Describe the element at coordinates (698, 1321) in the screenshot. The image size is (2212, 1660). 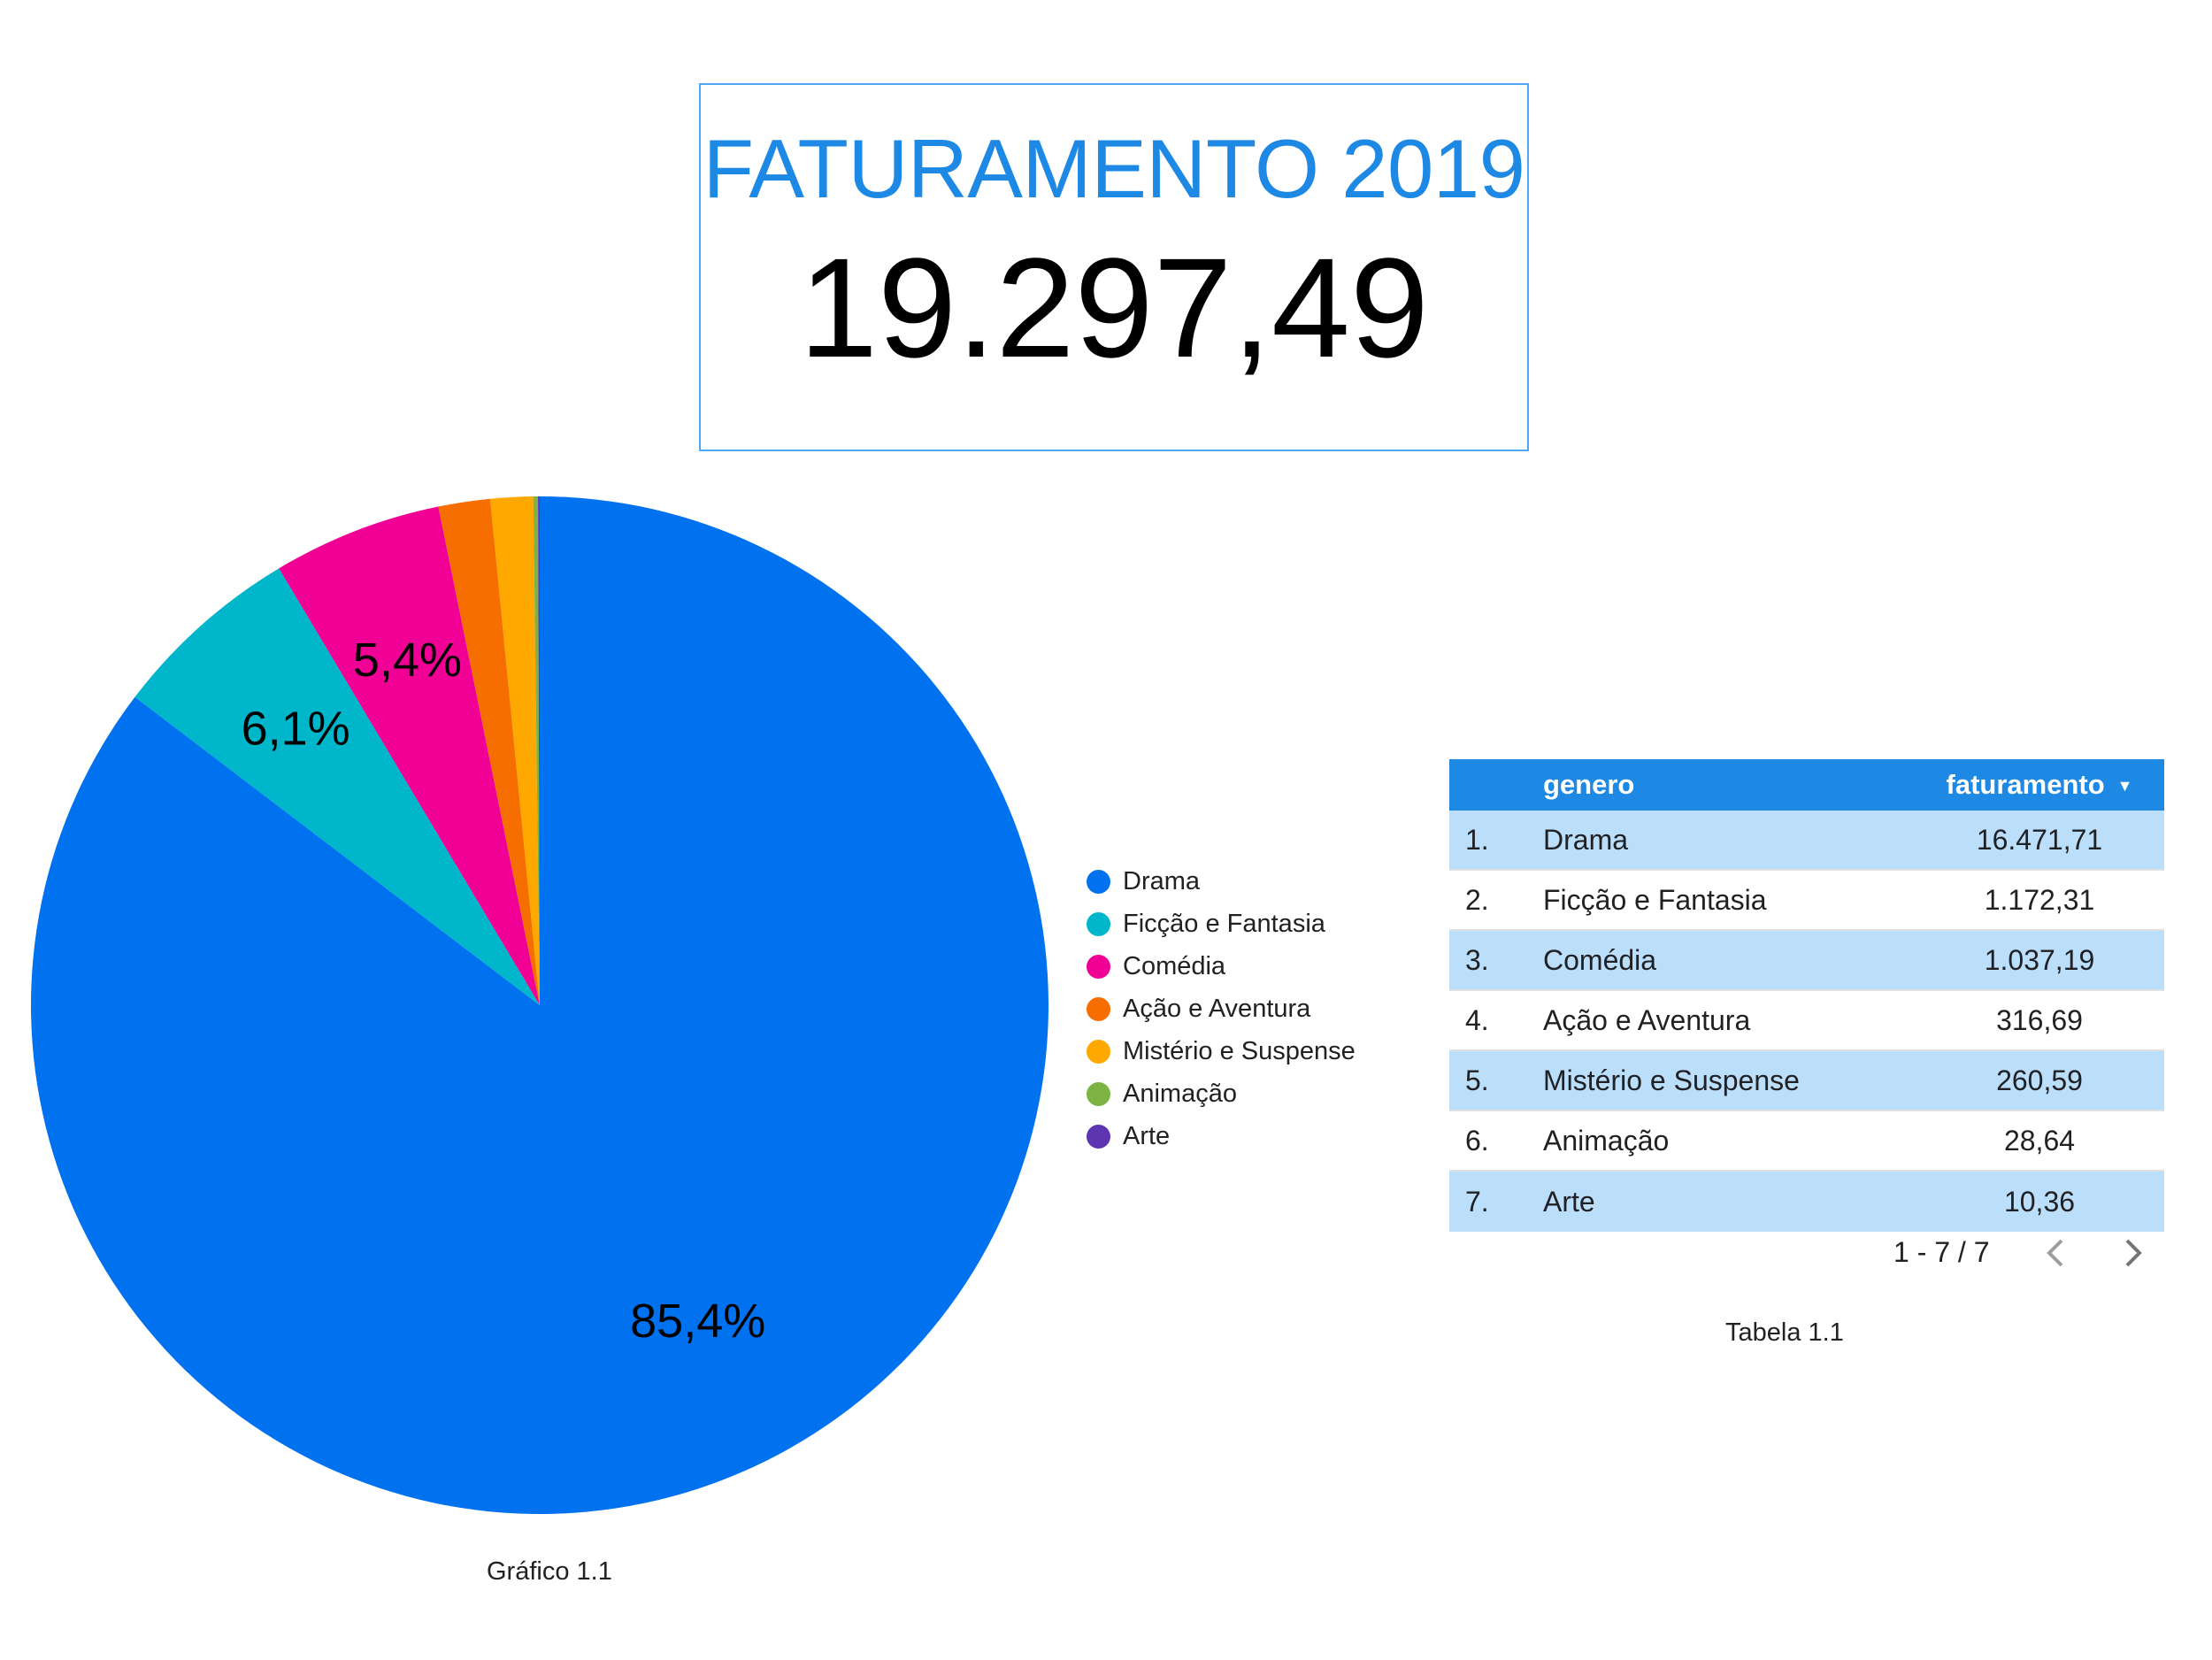
I see `pie-slice-label: 85,4%` at that location.